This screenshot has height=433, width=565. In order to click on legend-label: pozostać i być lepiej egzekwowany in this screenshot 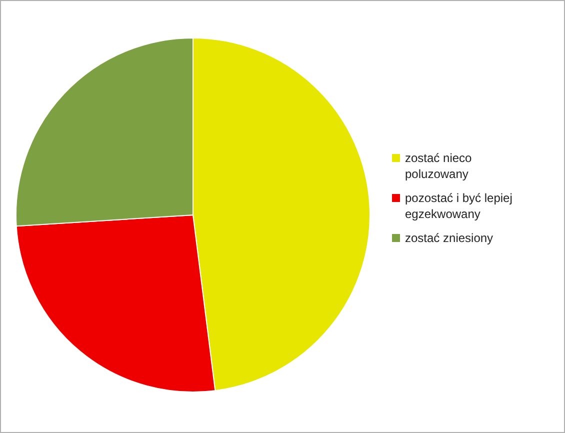, I will do `click(458, 206)`.